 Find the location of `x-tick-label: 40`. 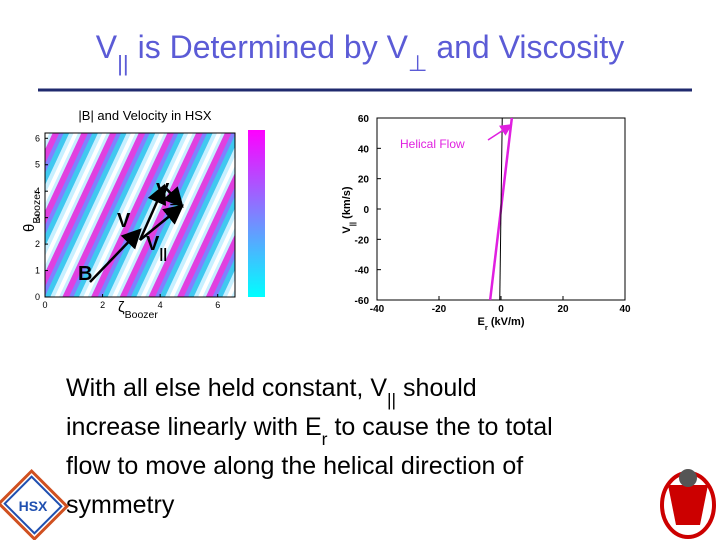

x-tick-label: 40 is located at coordinates (625, 309).